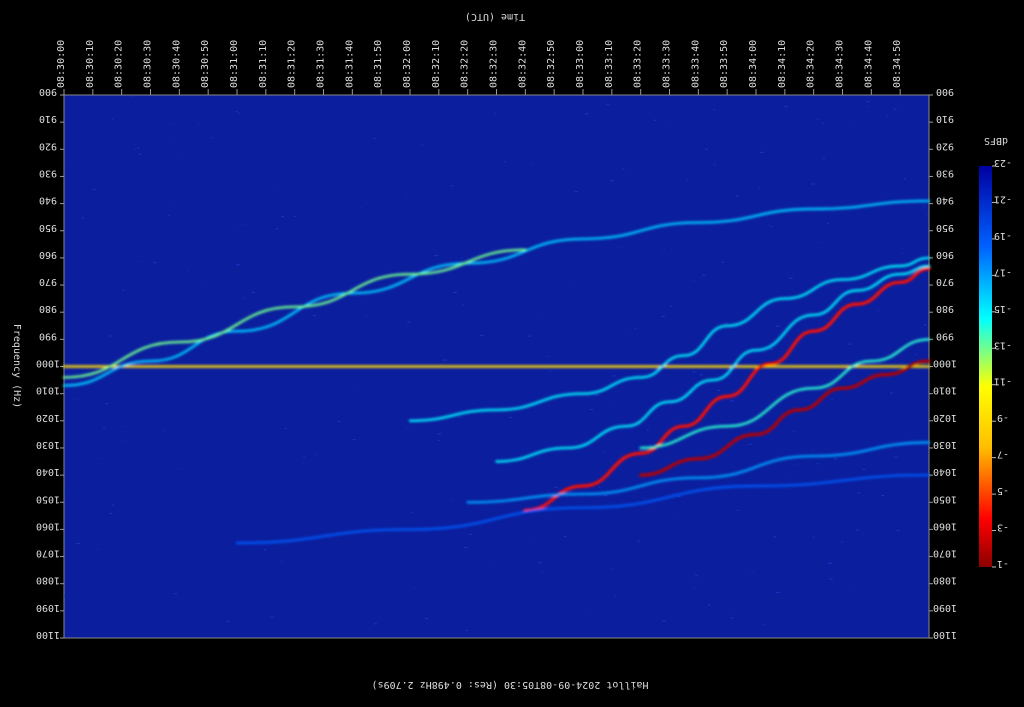  Describe the element at coordinates (48, 363) in the screenshot. I see `y-tick-label-left: 1000` at that location.